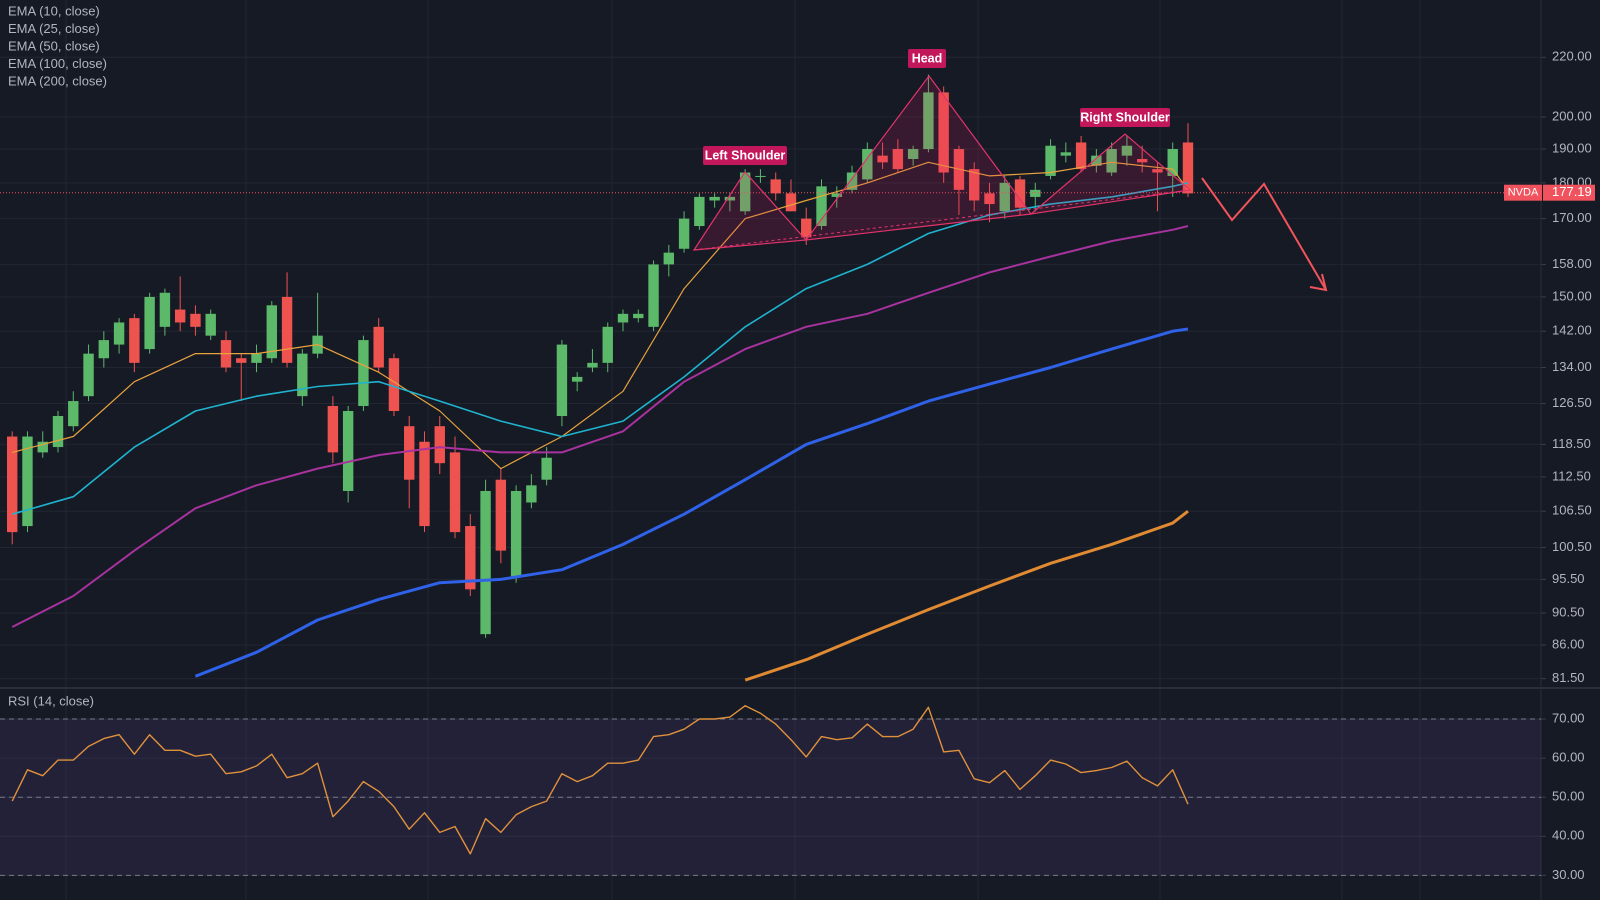 The height and width of the screenshot is (900, 1600). Describe the element at coordinates (54, 10) in the screenshot. I see `legend-entry: EMA (10, close)` at that location.